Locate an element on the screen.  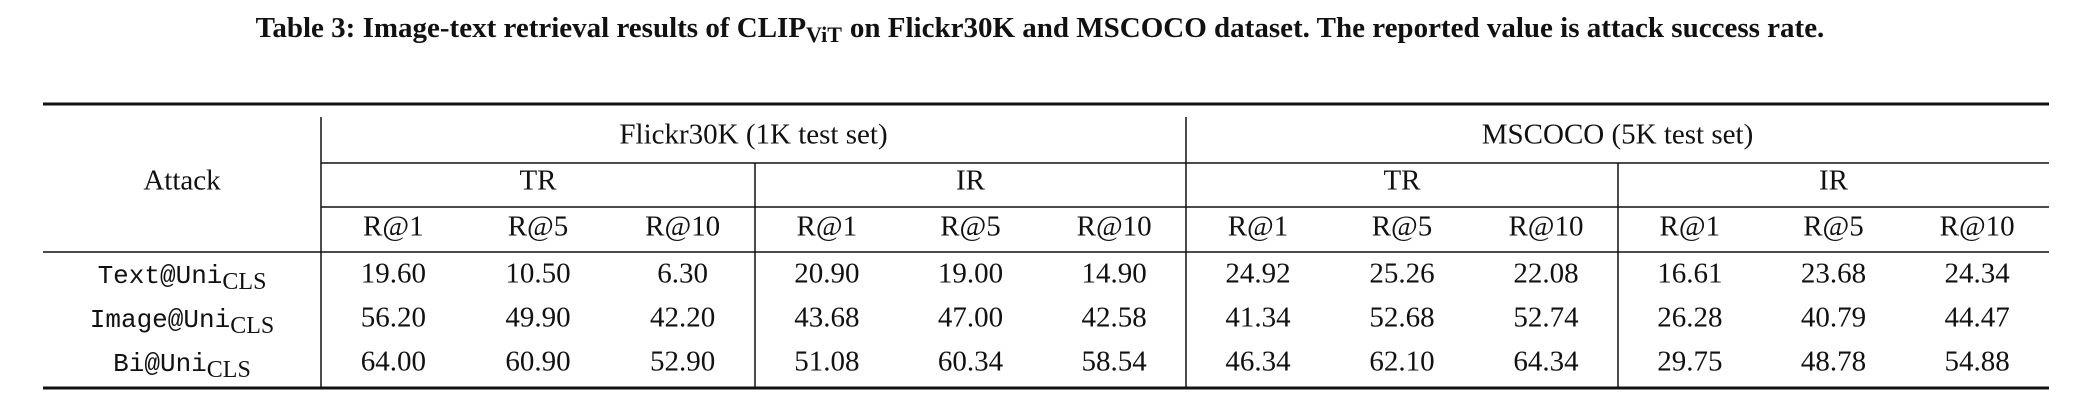
cell: 54.88 is located at coordinates (1977, 362).